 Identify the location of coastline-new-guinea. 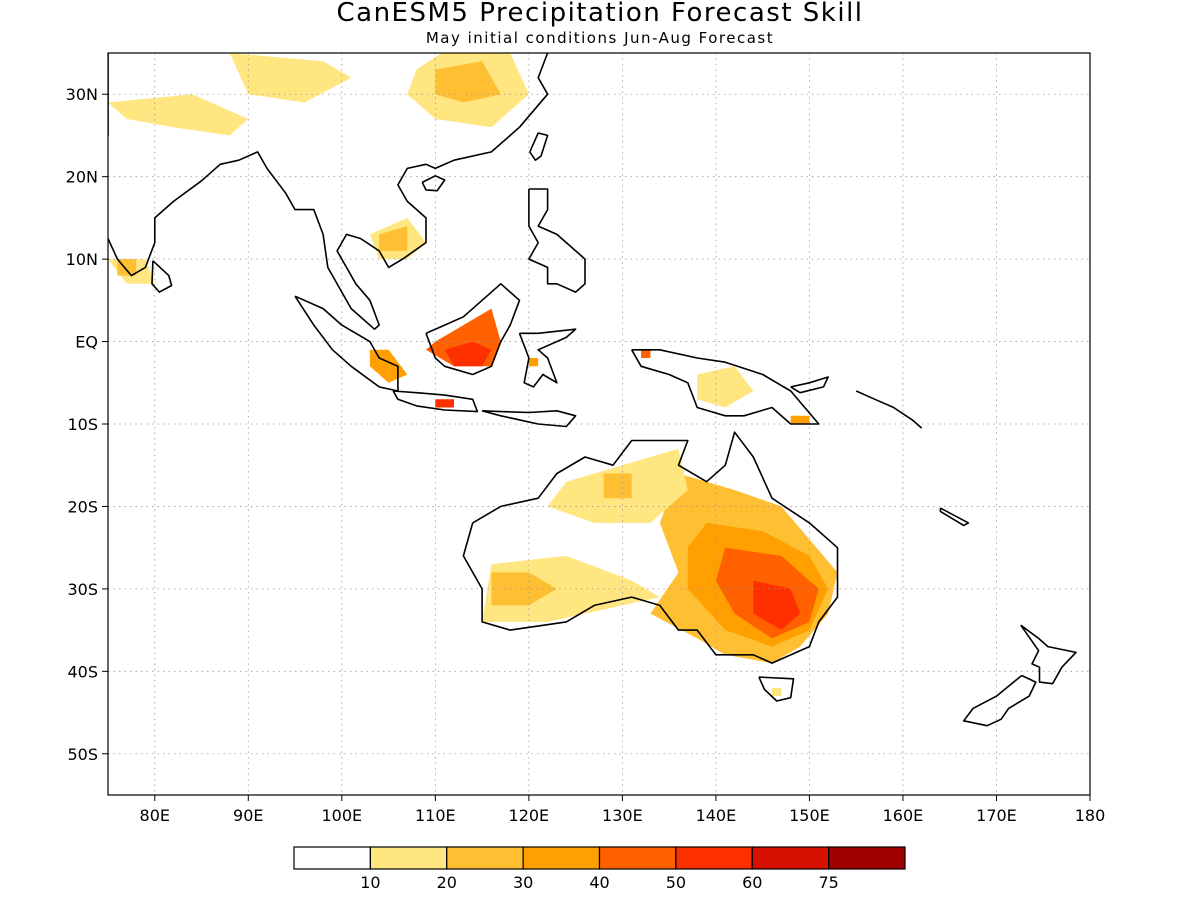
(725, 387).